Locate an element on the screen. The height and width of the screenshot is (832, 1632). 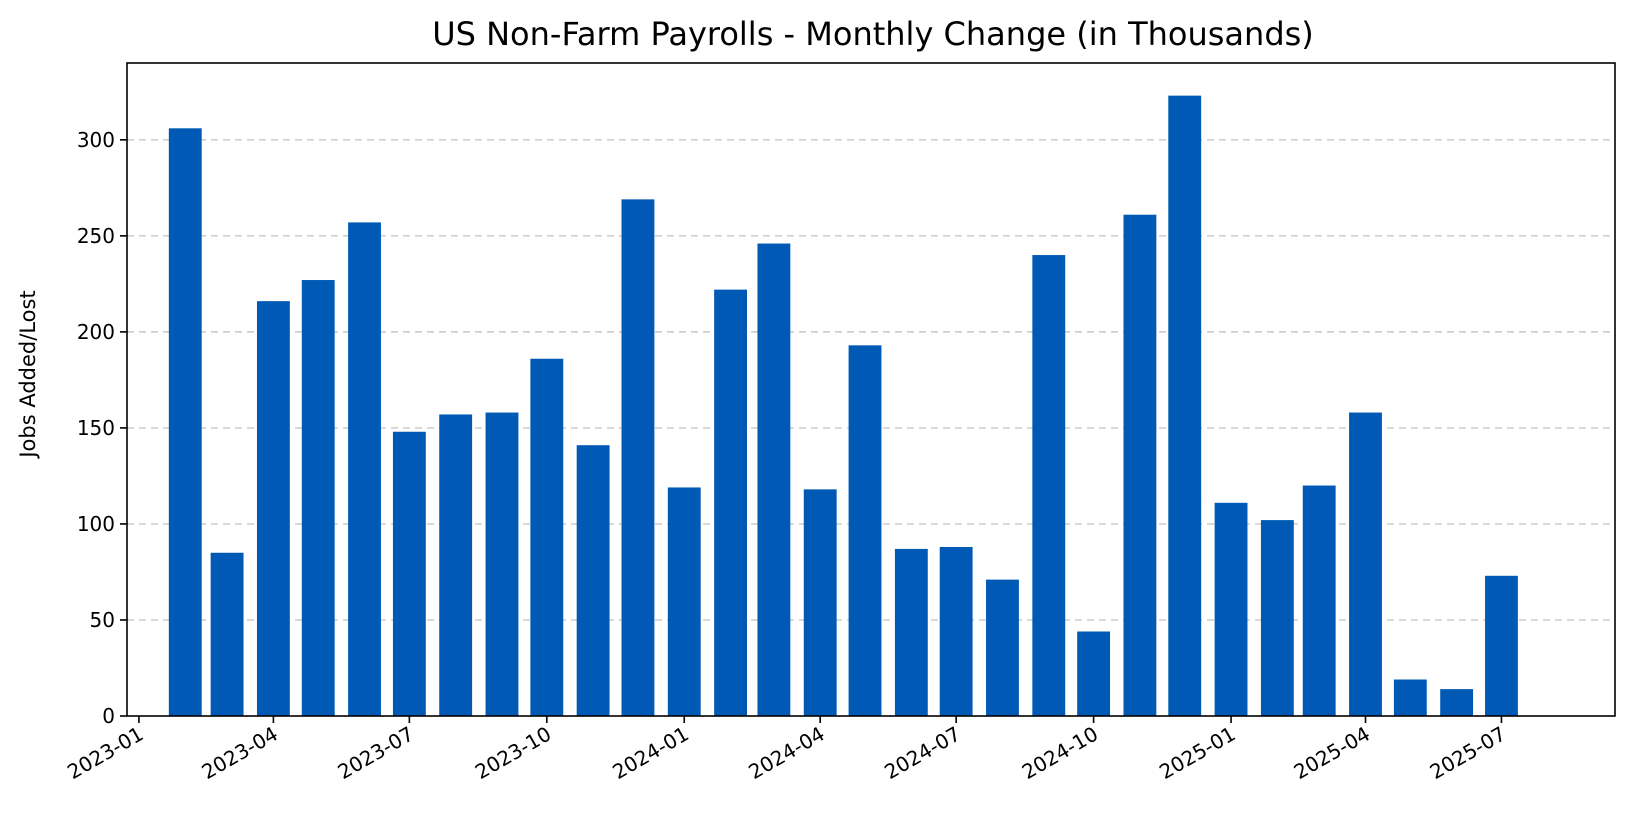
y-axis-label: Jobs Added/Lost is located at coordinates (28, 374).